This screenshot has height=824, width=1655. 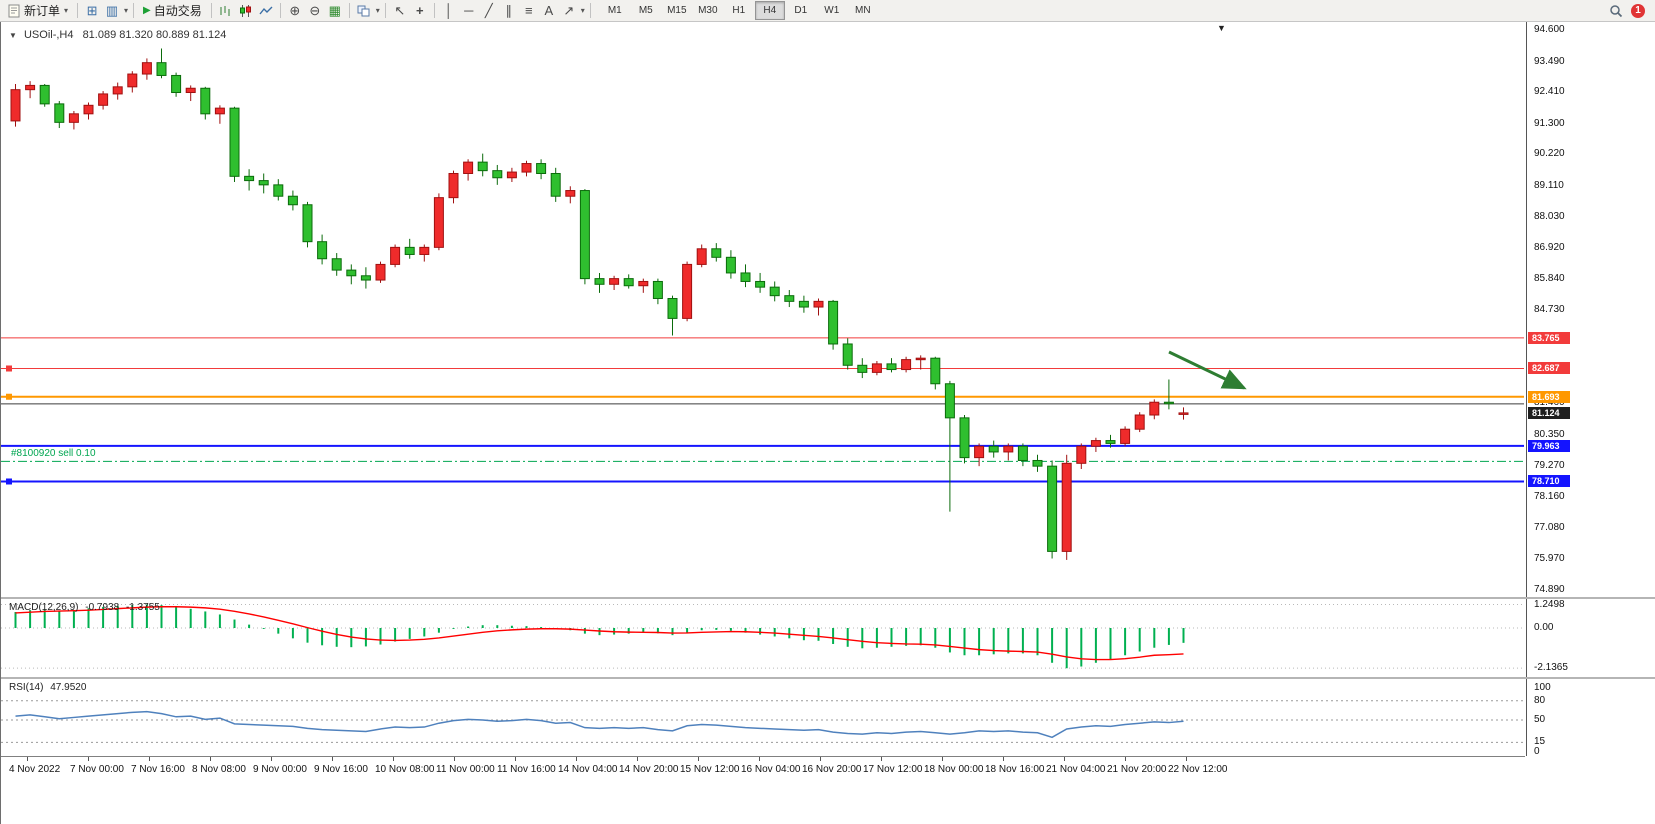 I want to click on rsi-line, so click(x=599, y=724).